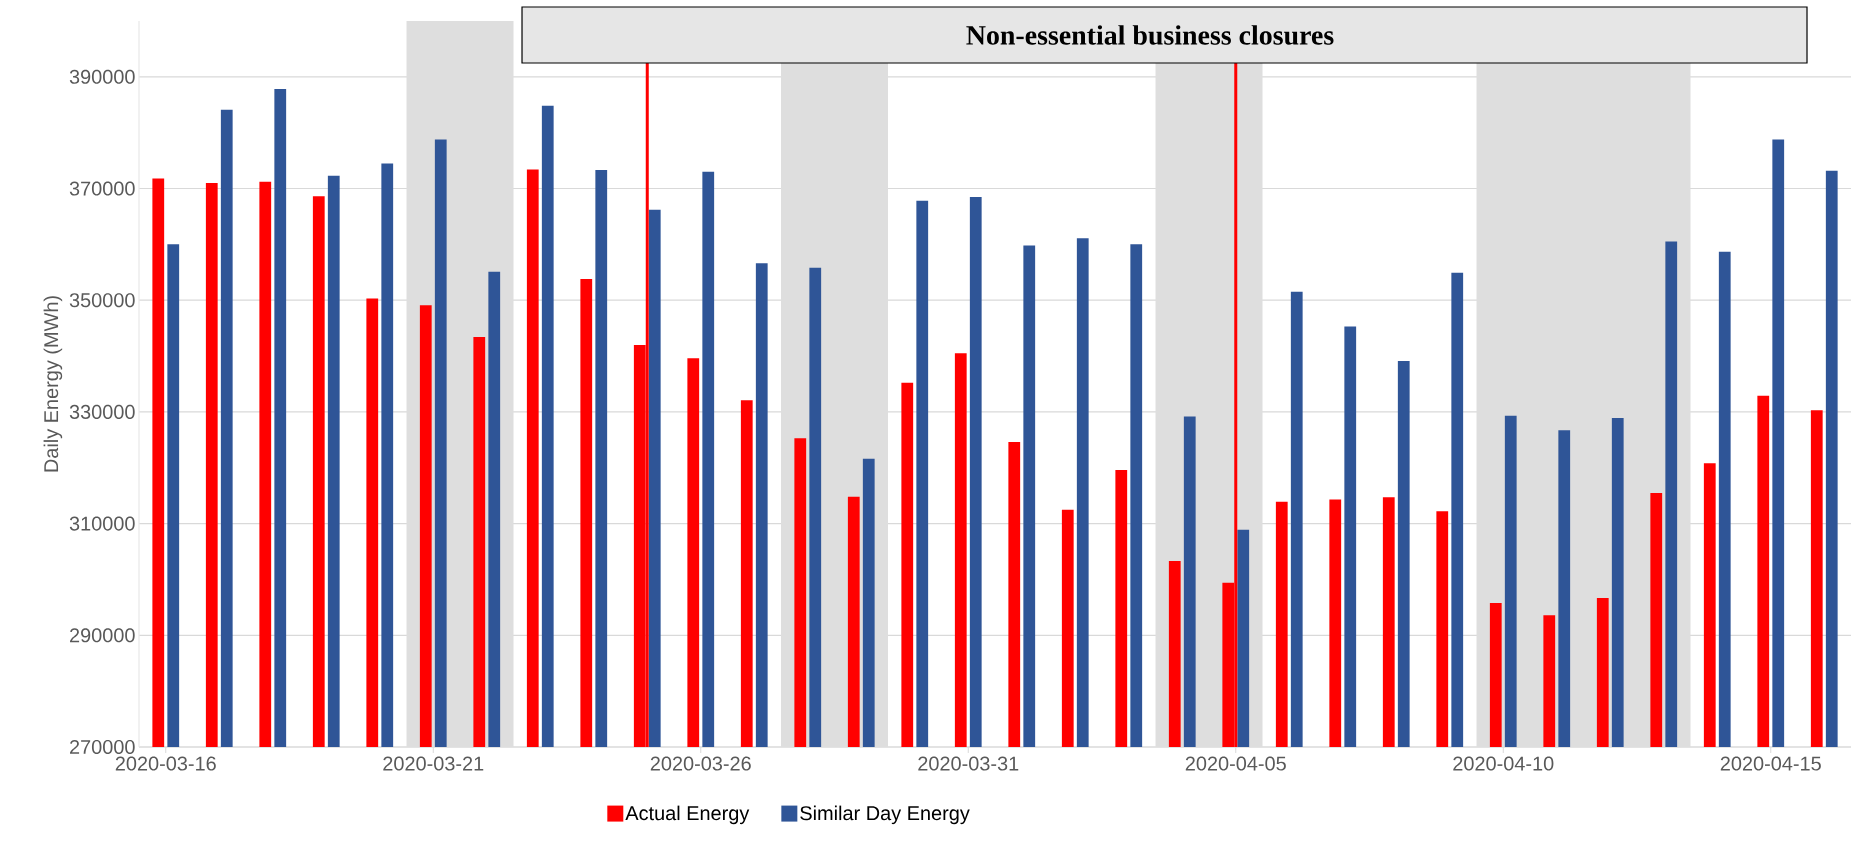 This screenshot has width=1859, height=860. What do you see at coordinates (165, 763) in the screenshot?
I see `x-tick-label: 2020-03-16` at bounding box center [165, 763].